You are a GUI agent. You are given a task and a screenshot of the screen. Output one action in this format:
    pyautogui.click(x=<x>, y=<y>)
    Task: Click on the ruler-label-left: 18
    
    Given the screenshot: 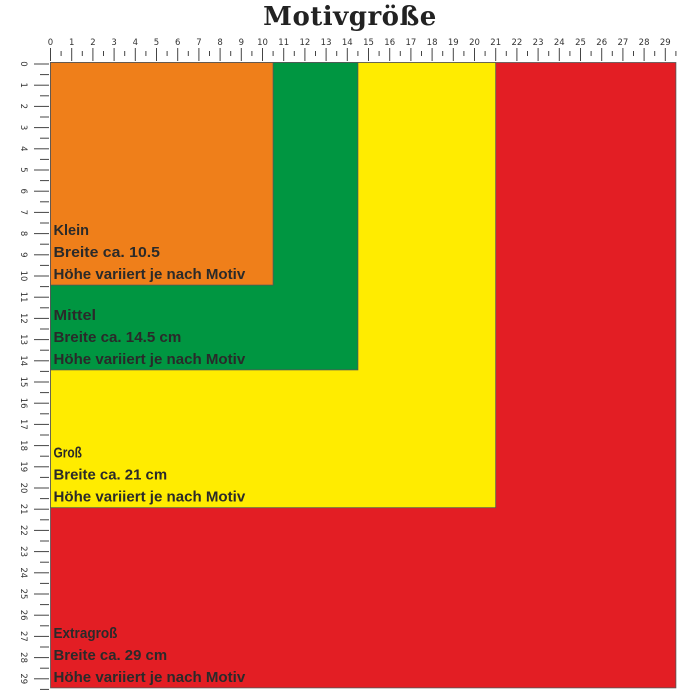 What is the action you would take?
    pyautogui.click(x=23, y=445)
    